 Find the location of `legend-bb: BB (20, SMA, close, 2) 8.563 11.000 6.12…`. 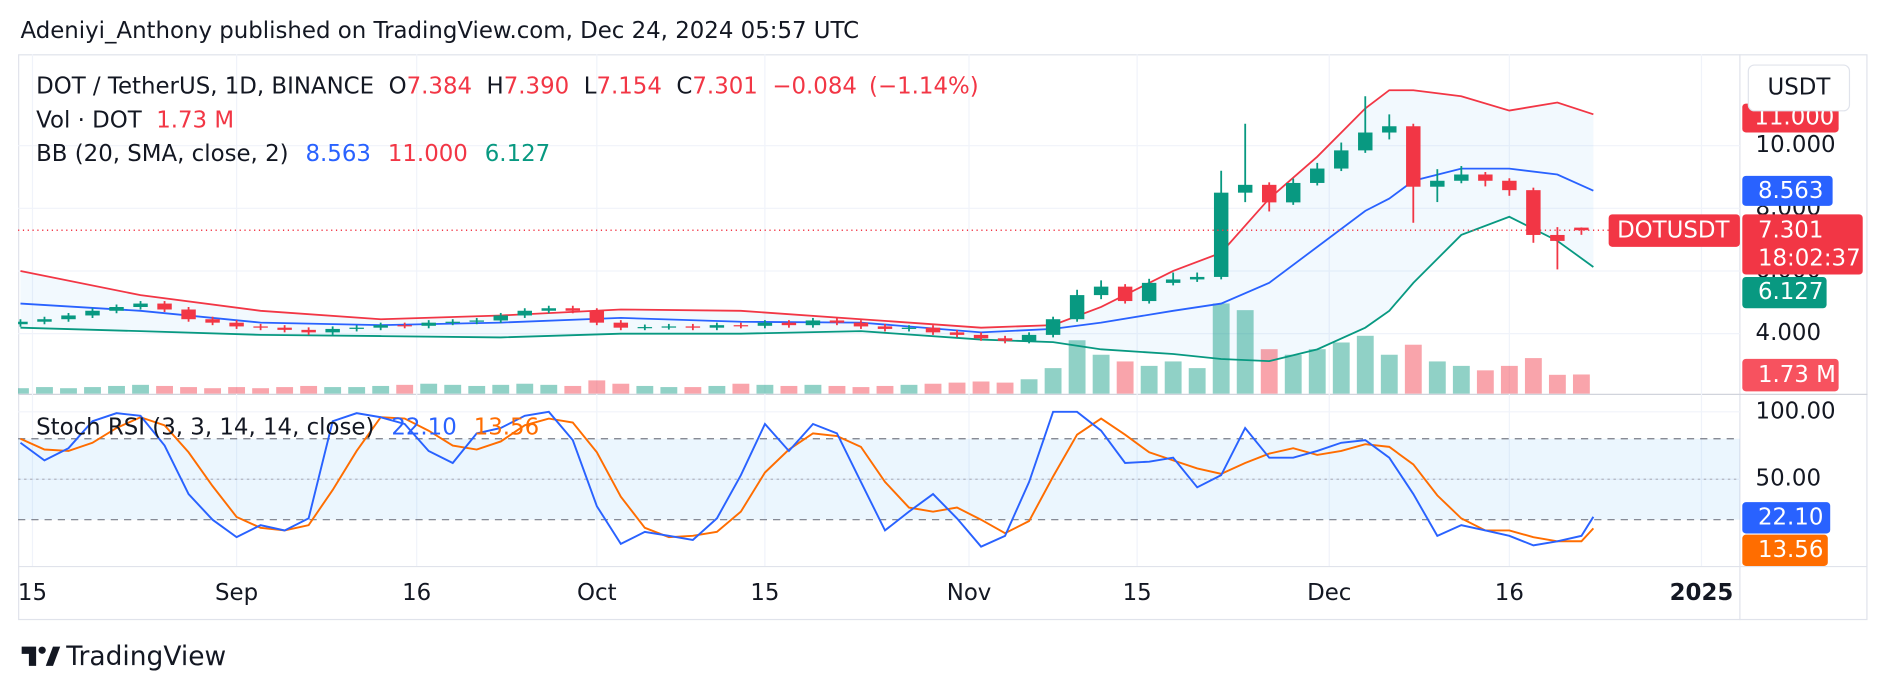

legend-bb: BB (20, SMA, close, 2) 8.563 11.000 6.12… is located at coordinates (293, 154).